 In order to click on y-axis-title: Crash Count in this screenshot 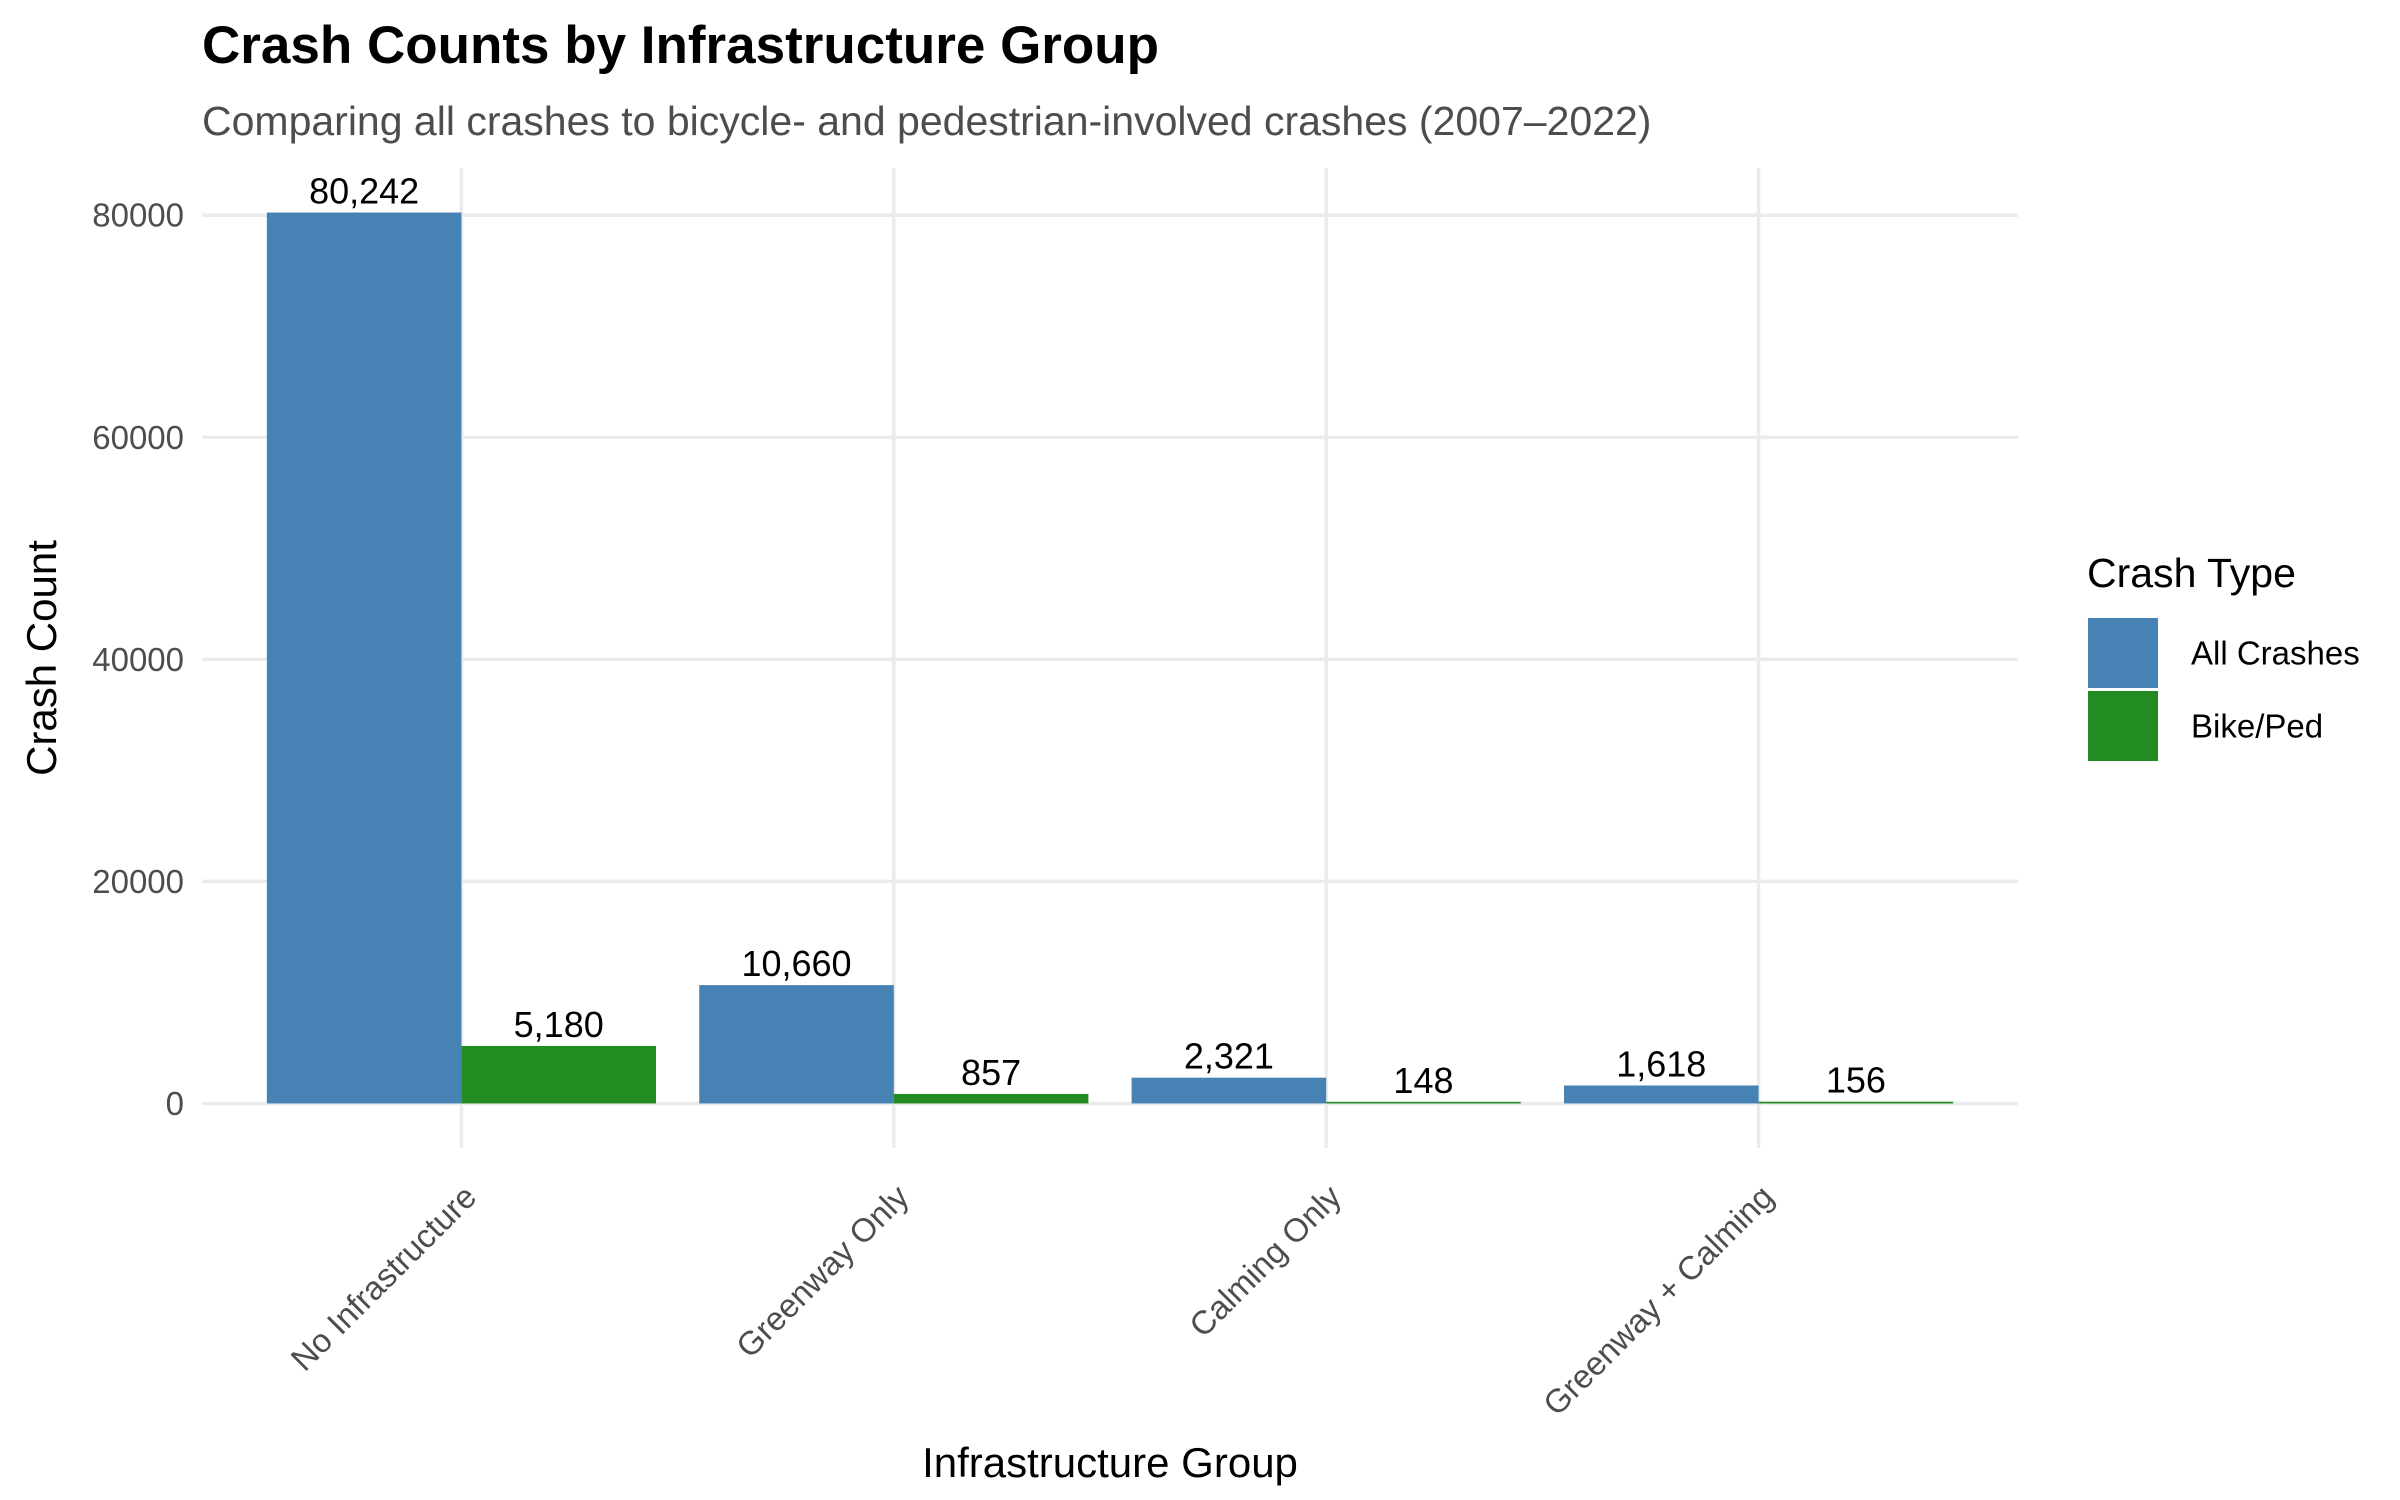, I will do `click(41, 658)`.